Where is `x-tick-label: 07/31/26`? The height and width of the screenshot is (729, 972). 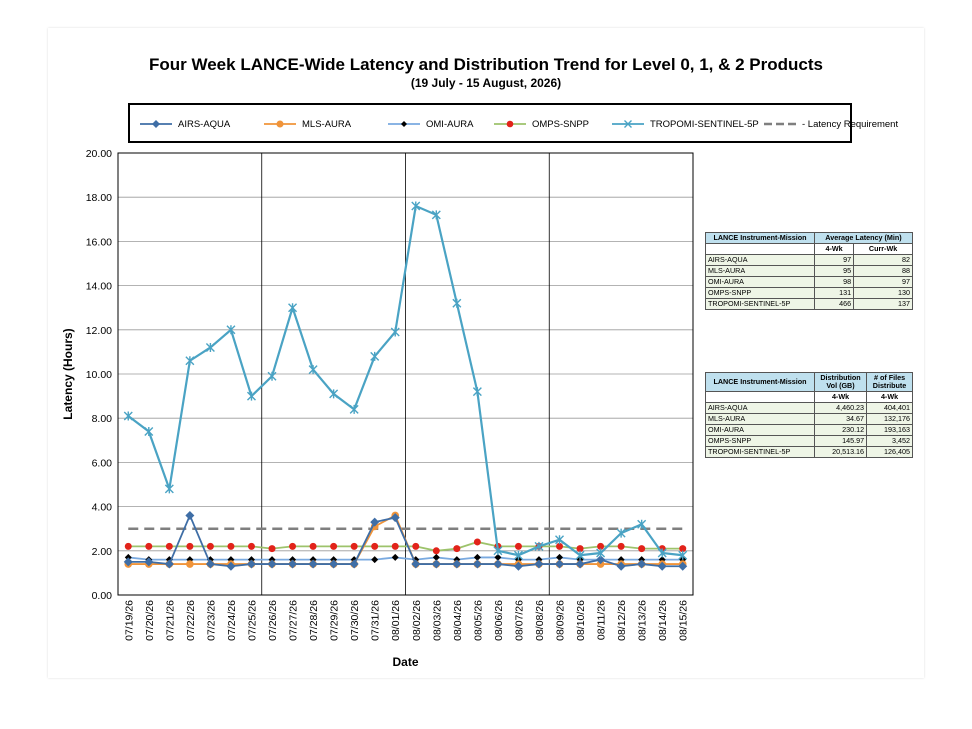 x-tick-label: 07/31/26 is located at coordinates (376, 620).